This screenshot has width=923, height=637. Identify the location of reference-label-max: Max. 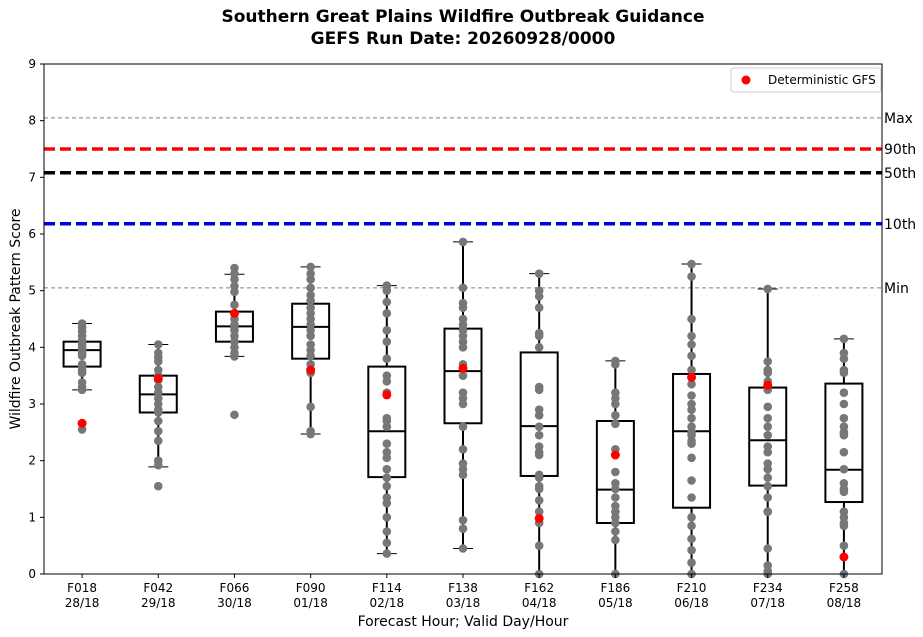
(898, 119).